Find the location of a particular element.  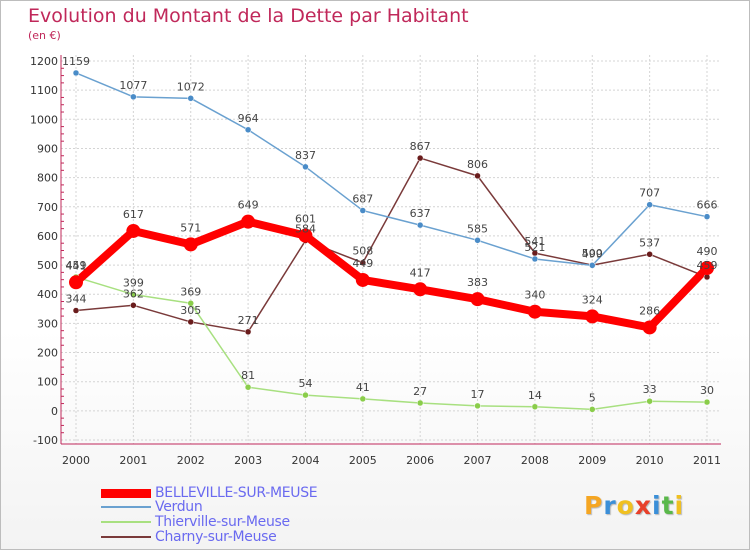

data-label: 1072 is located at coordinates (191, 86).